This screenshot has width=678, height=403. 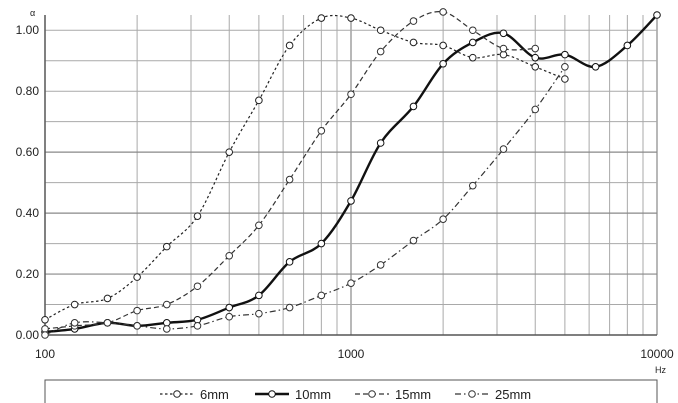 What do you see at coordinates (28, 213) in the screenshot?
I see `y-tick-label: 0.40` at bounding box center [28, 213].